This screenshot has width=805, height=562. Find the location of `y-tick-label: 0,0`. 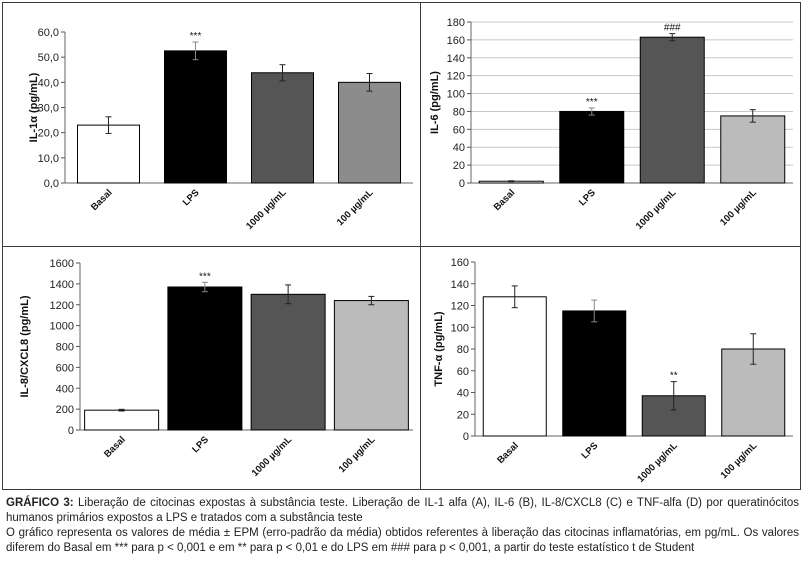

y-tick-label: 0,0 is located at coordinates (51, 184).